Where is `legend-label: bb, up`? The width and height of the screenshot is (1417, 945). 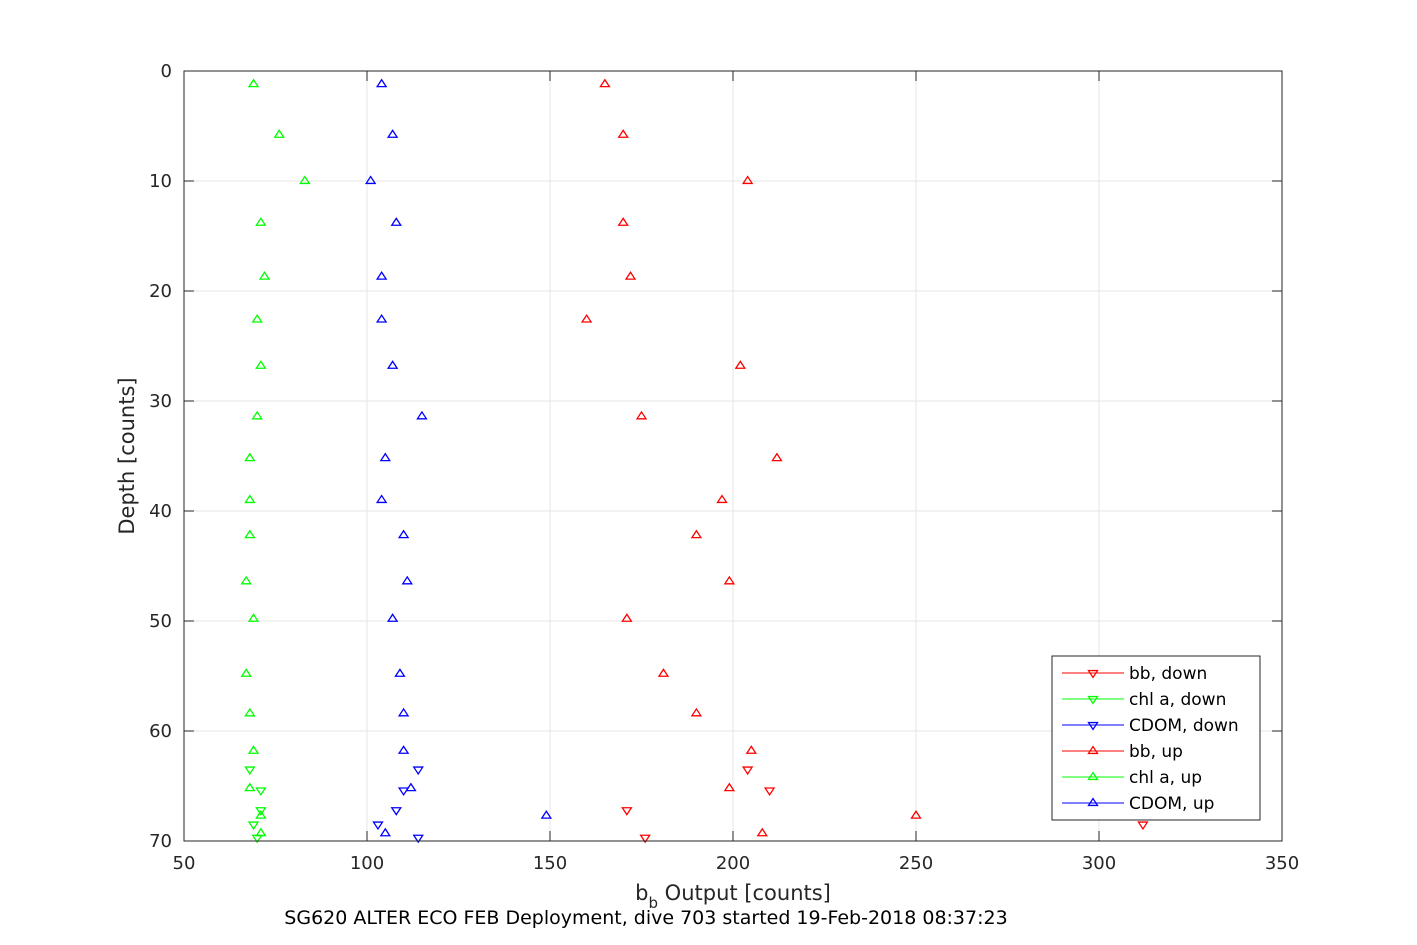
legend-label: bb, up is located at coordinates (1156, 752).